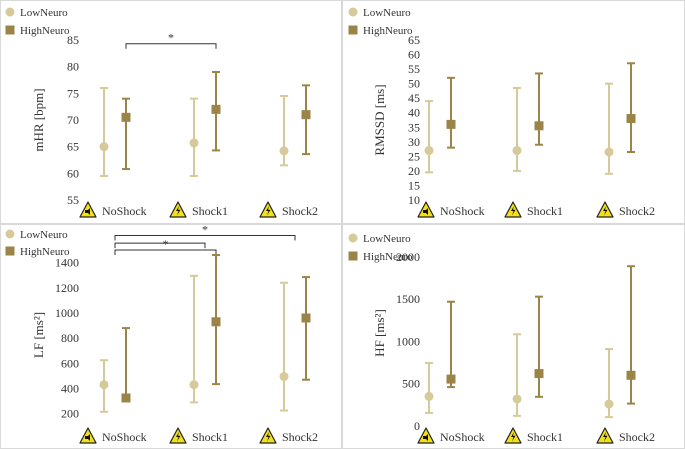  Describe the element at coordinates (414, 200) in the screenshot. I see `y-tick-label: 10` at that location.